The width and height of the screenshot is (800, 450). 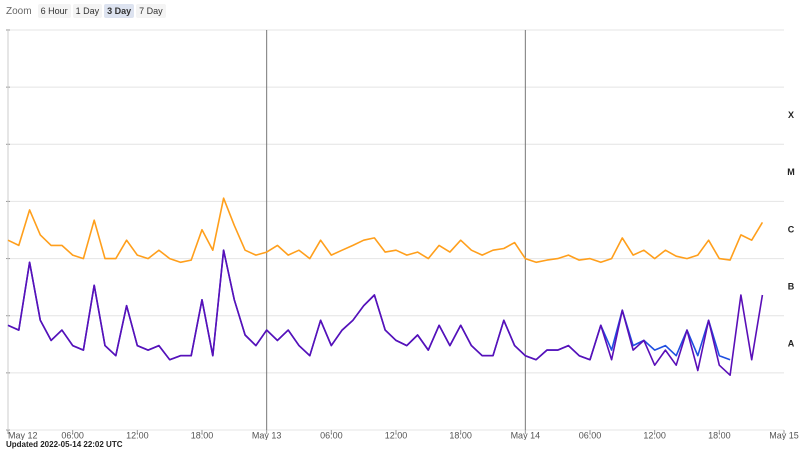 I want to click on class-label: B, so click(x=791, y=287).